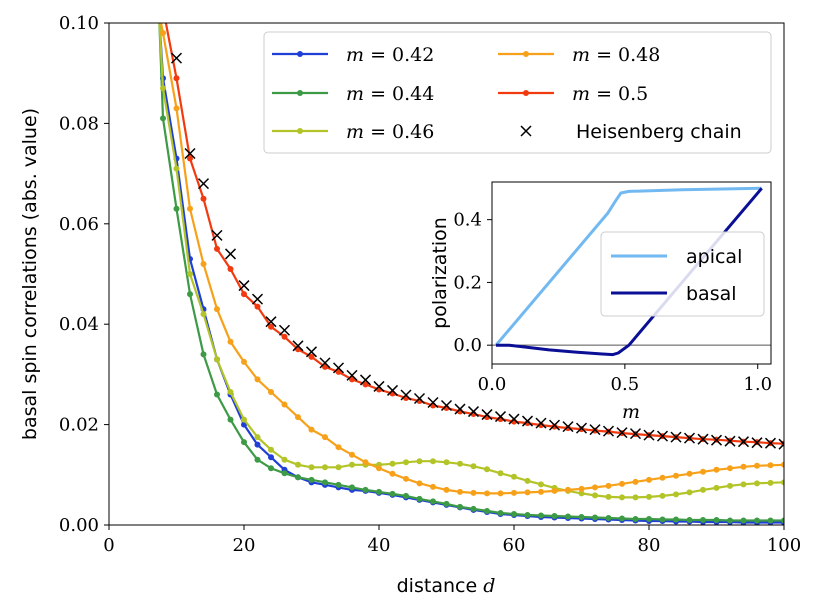 This screenshot has height=604, width=817. I want to click on legend-label: m = 0.44, so click(390, 94).